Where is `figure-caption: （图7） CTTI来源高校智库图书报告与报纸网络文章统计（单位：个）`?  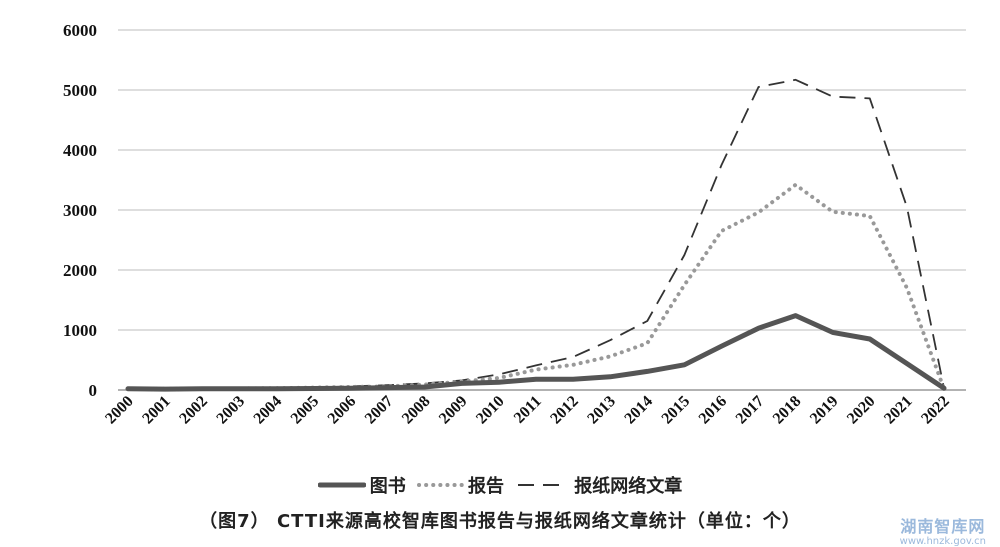 figure-caption: （图7） CTTI来源高校智库图书报告与报纸网络文章统计（单位：个） is located at coordinates (500, 521).